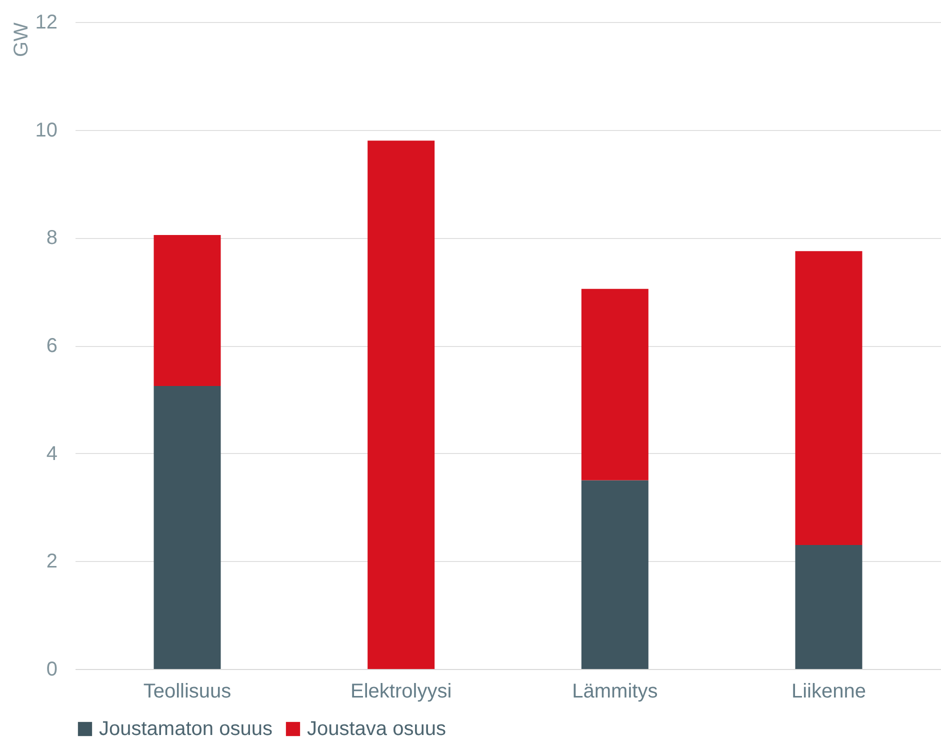  What do you see at coordinates (21, 39) in the screenshot?
I see `y-axis-title: GW` at bounding box center [21, 39].